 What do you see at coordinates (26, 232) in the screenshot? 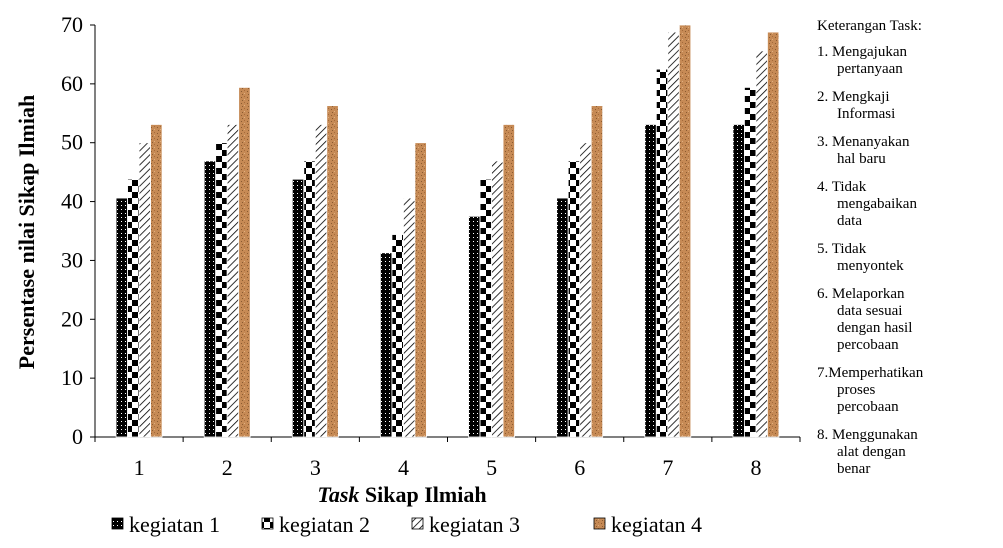
I see `y-axis-label: Persentase nilai Sikap Ilmiah` at bounding box center [26, 232].